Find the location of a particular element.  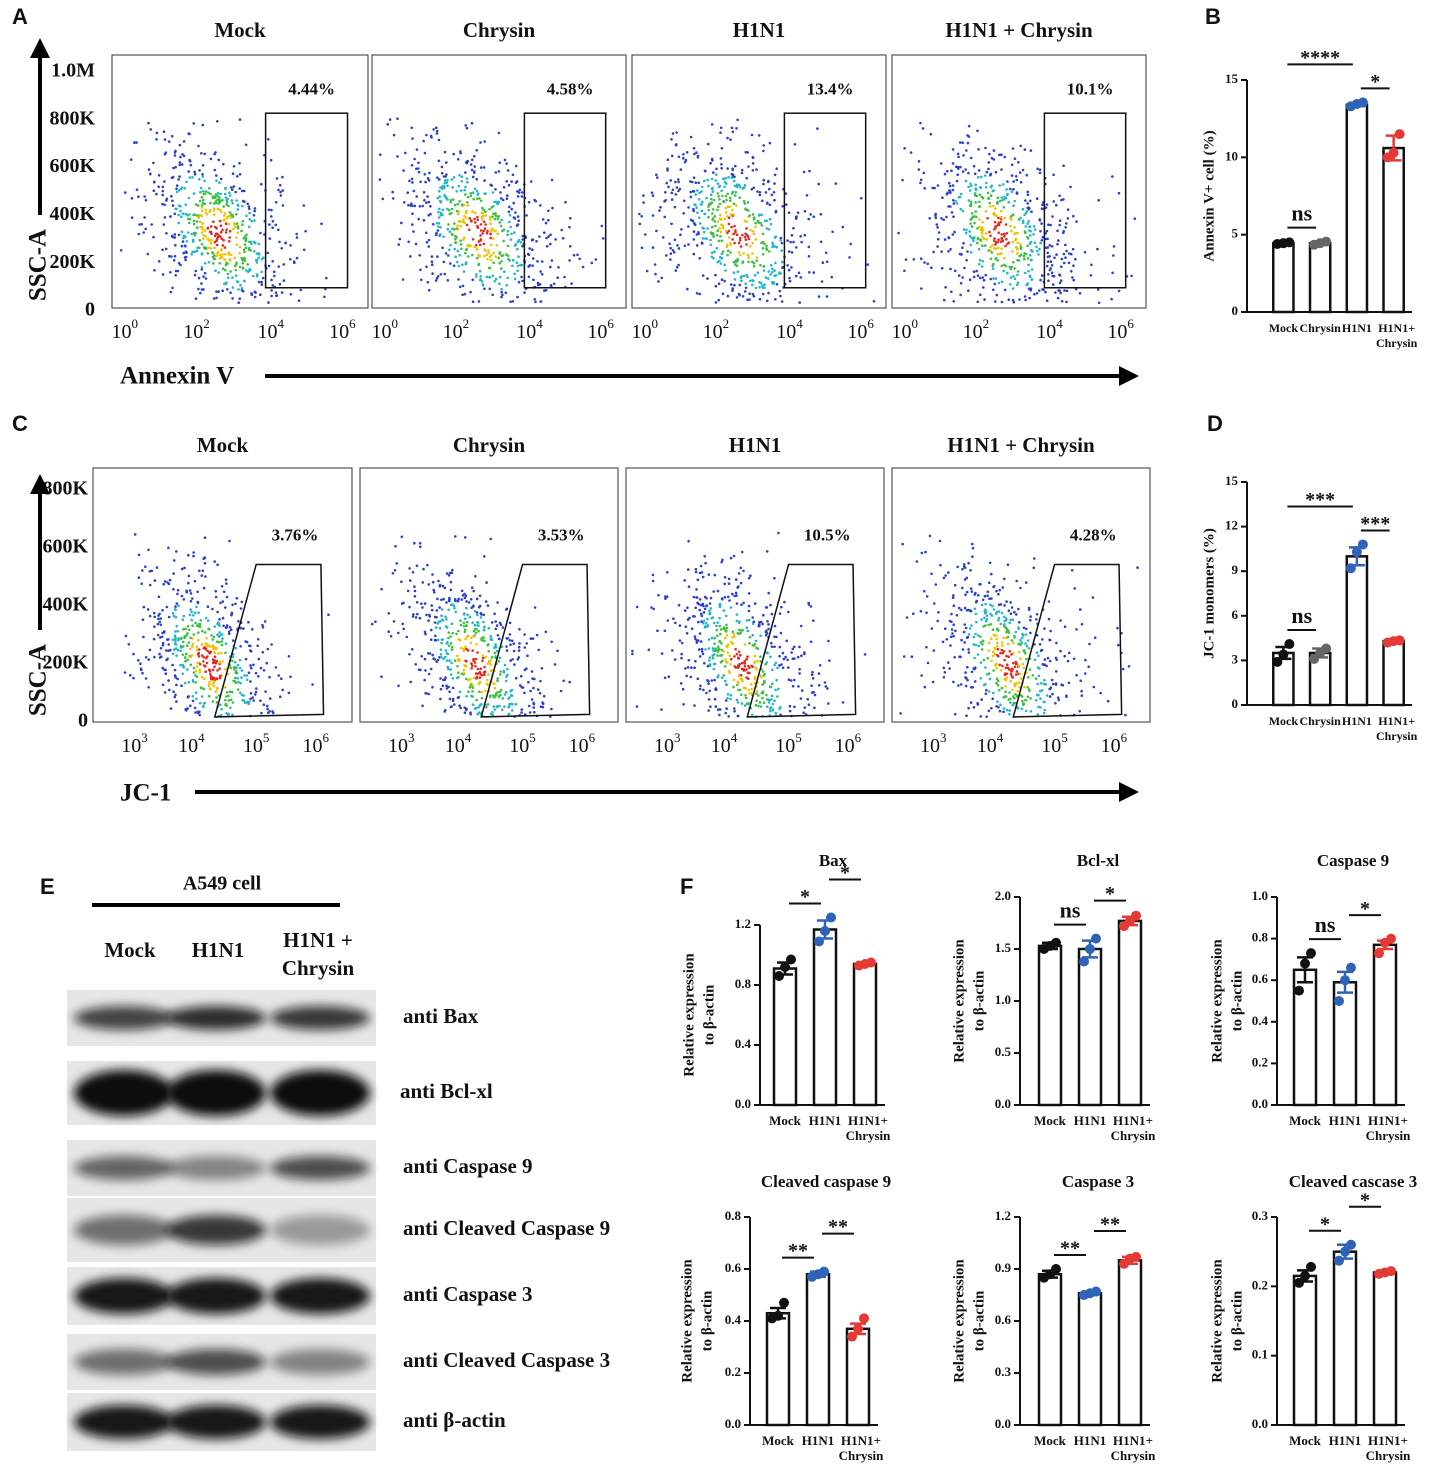

tick-exponent: 6 is located at coordinates (858, 737).